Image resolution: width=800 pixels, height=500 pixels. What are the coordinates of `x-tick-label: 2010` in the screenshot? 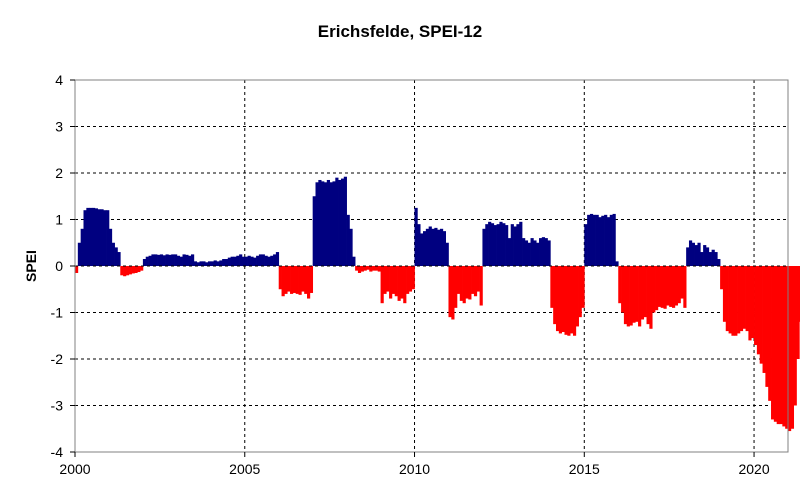 It's located at (414, 469).